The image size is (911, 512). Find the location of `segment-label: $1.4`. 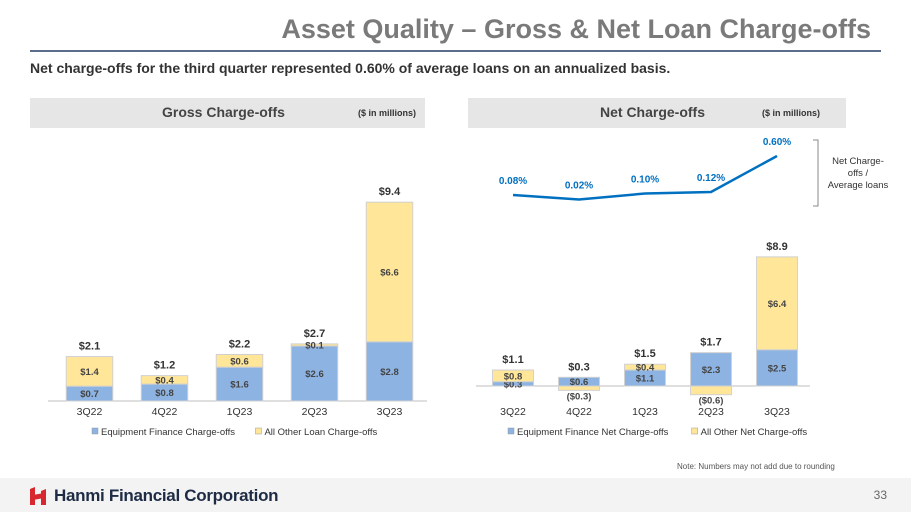

segment-label: $1.4 is located at coordinates (89, 372).